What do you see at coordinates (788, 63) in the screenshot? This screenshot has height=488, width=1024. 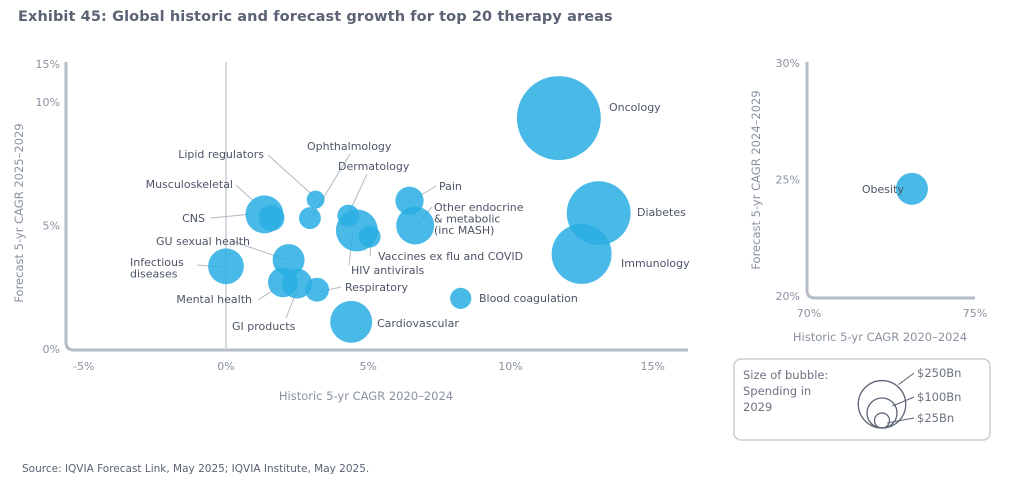 I see `inset-y-tick-label: 30%` at bounding box center [788, 63].